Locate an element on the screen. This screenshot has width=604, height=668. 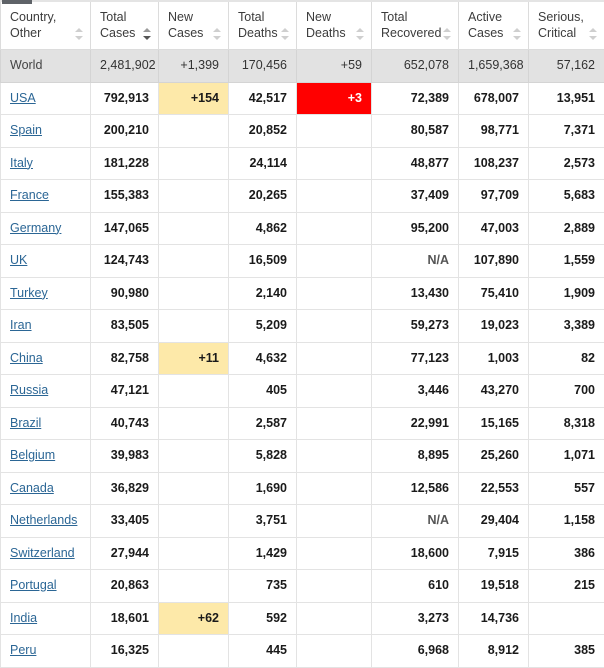
cell-total-cases: 83,505 is located at coordinates (125, 326).